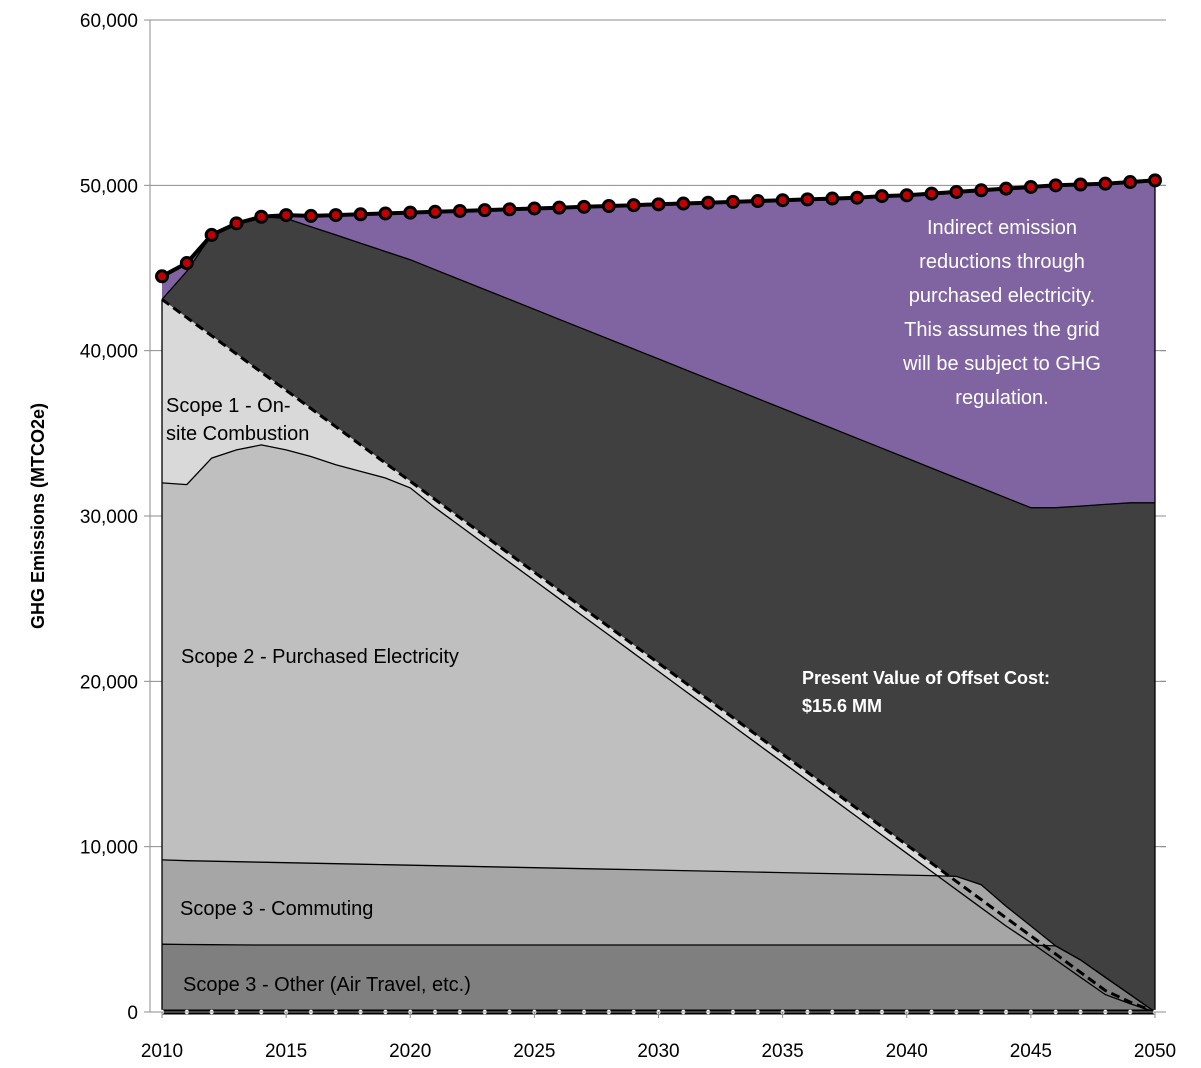  I want to click on x-tick-label: 2040, so click(907, 1051).